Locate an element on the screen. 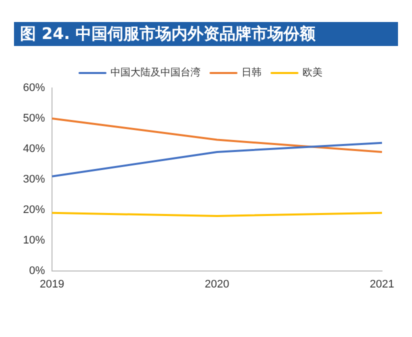 The width and height of the screenshot is (412, 337). chart-title: 图 24. 中国伺服市场内外资品牌市场份额 is located at coordinates (206, 34).